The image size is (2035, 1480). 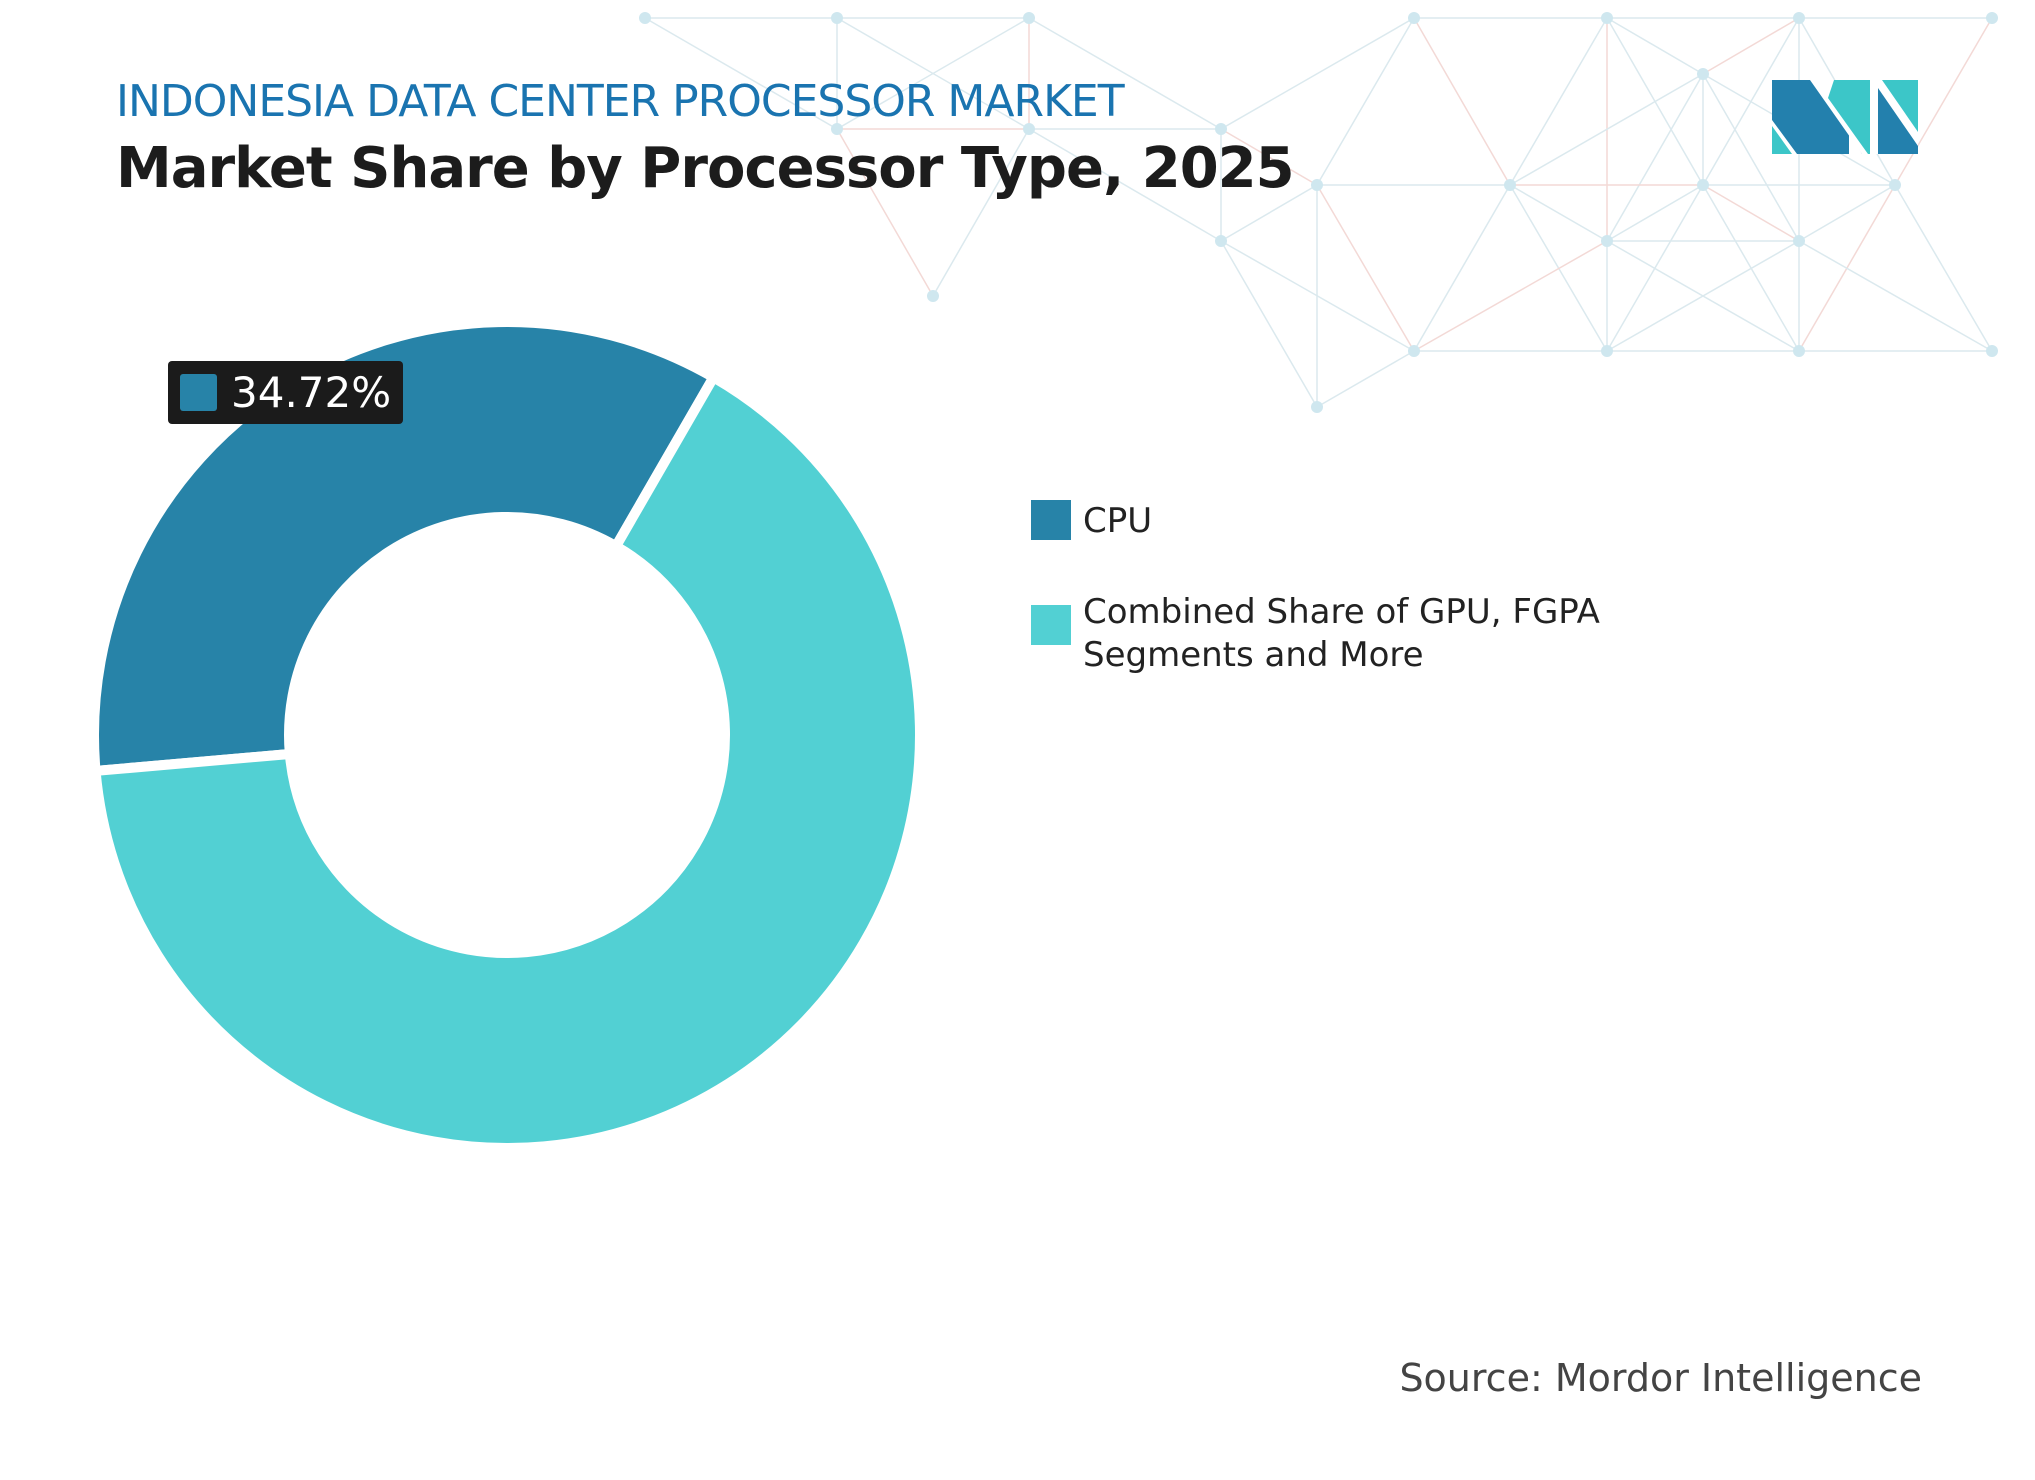 I want to click on legend-item-cpu: CPU, so click(x=1337, y=521).